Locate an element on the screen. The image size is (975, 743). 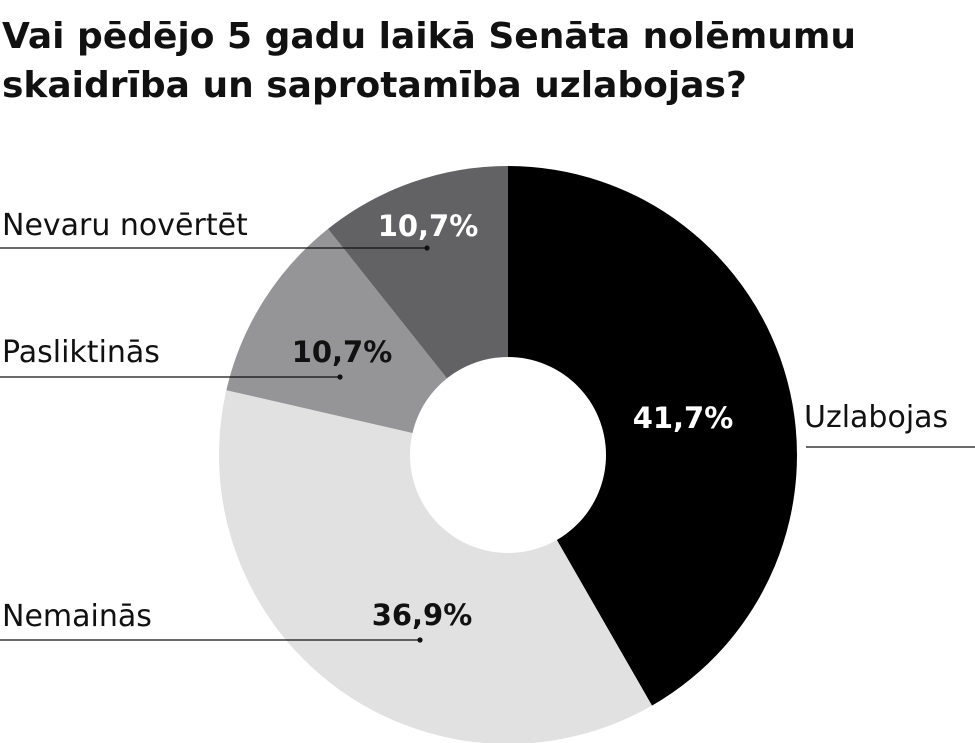
leader-dot-nemainas is located at coordinates (420, 640).